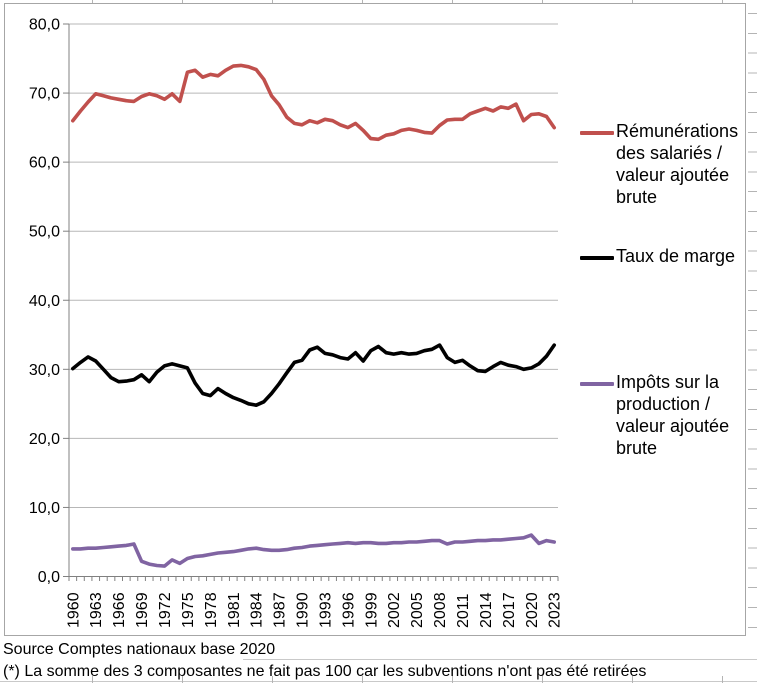  I want to click on legend-line-swatch-purple, so click(597, 384).